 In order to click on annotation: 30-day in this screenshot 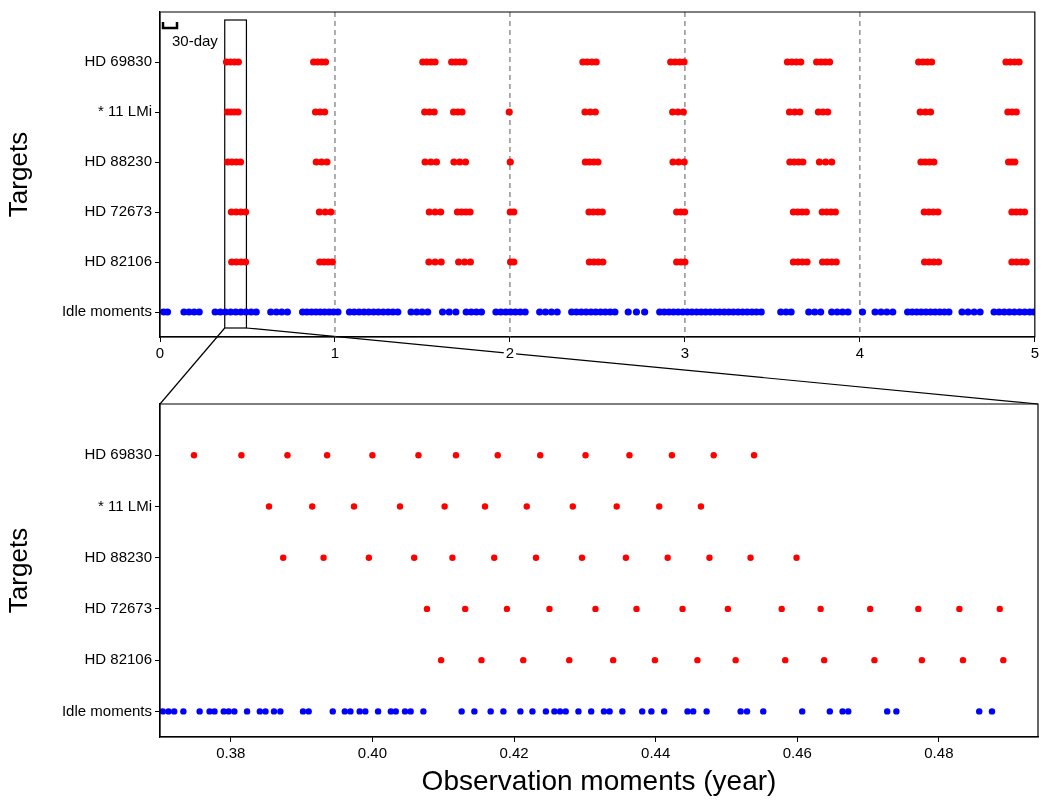, I will do `click(195, 41)`.